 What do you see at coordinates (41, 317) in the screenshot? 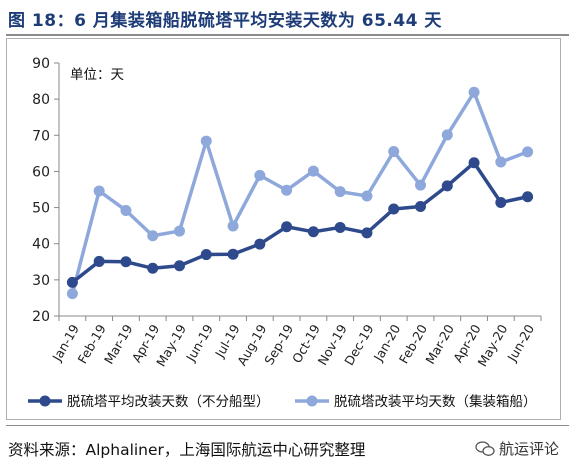
I see `y-tick-label: 20` at bounding box center [41, 317].